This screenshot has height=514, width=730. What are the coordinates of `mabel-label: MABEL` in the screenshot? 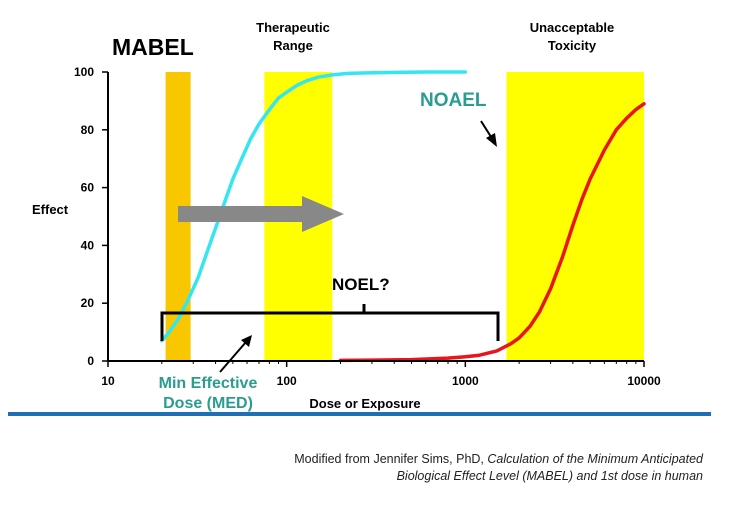 It's located at (153, 47).